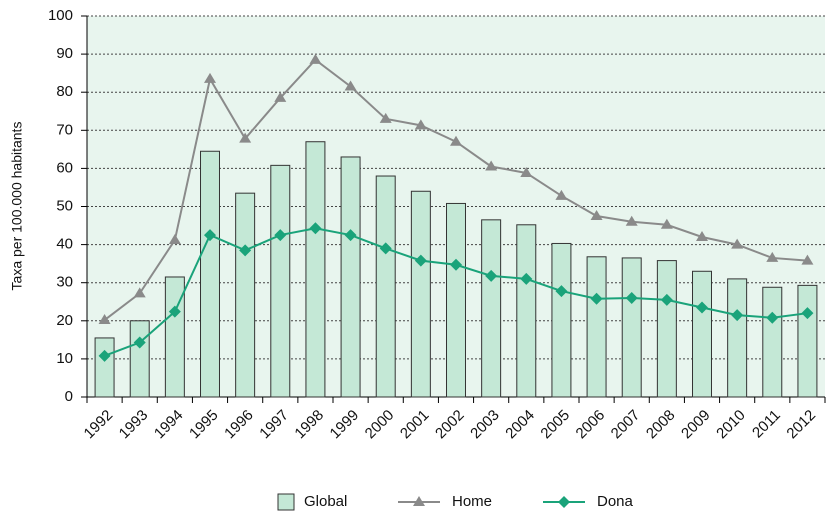 The width and height of the screenshot is (827, 512). Describe the element at coordinates (64, 320) in the screenshot. I see `y-tick-label: 20` at that location.